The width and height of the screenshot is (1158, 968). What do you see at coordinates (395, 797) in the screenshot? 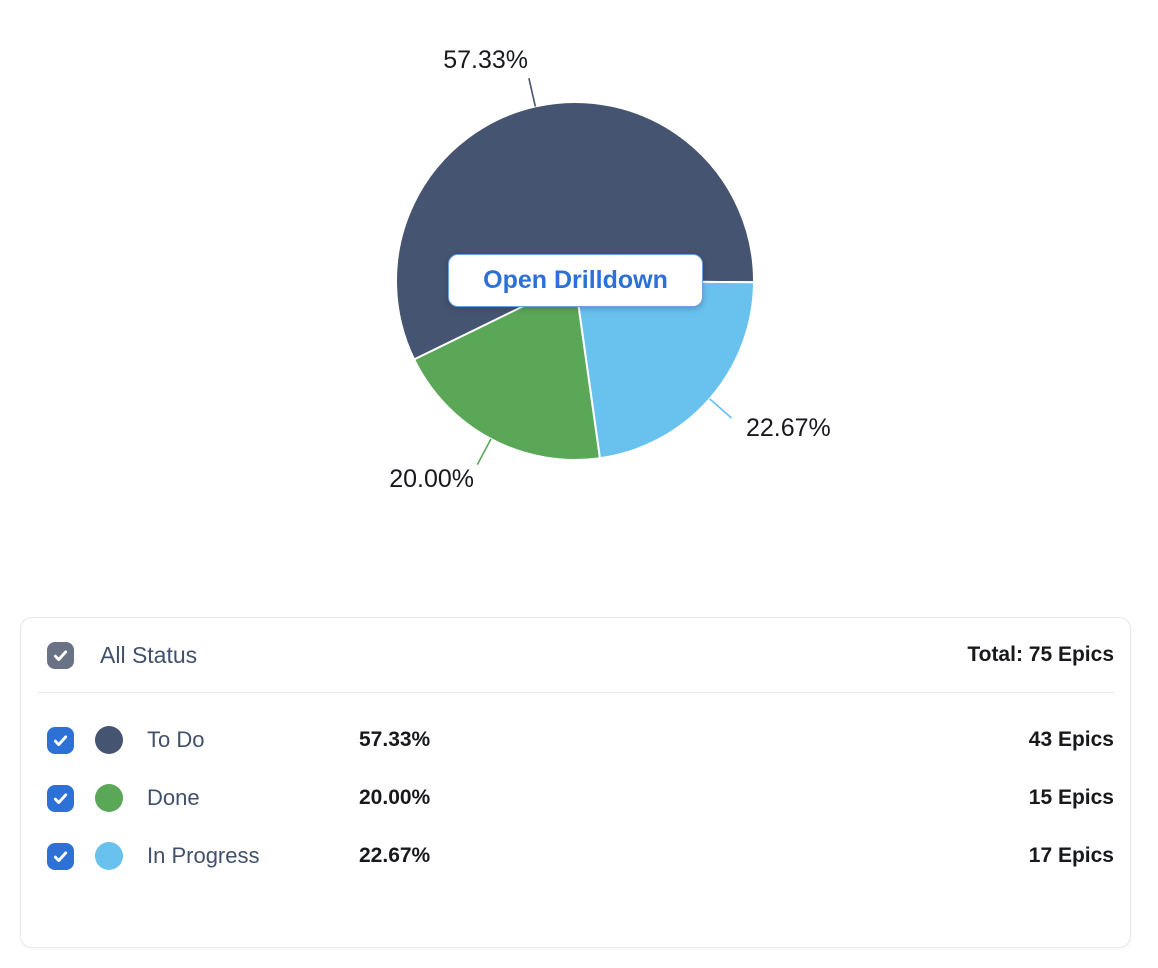
I see `done-percent: 20.00%` at bounding box center [395, 797].